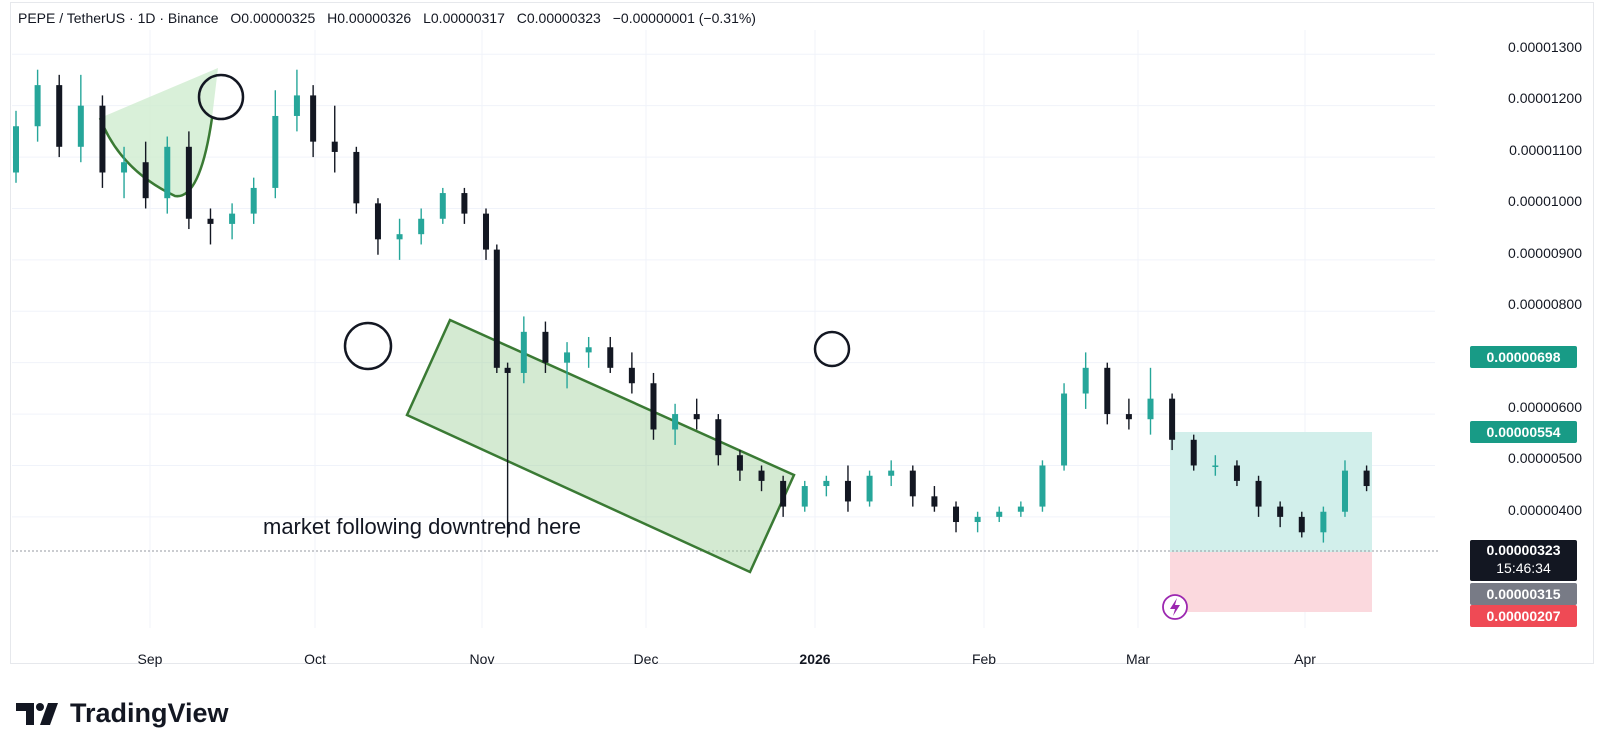 The width and height of the screenshot is (1600, 755). What do you see at coordinates (558, 18) in the screenshot?
I see `close-value: C0.00000323` at bounding box center [558, 18].